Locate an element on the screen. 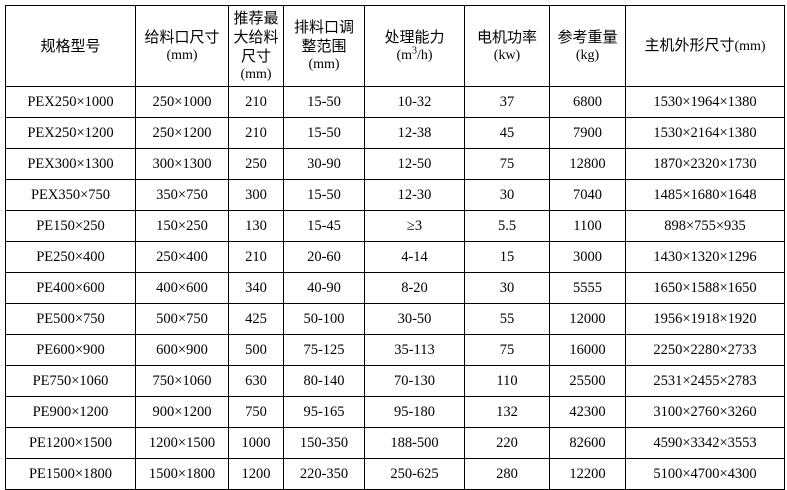 The width and height of the screenshot is (787, 490). cell-max_feed: 425 is located at coordinates (256, 319).